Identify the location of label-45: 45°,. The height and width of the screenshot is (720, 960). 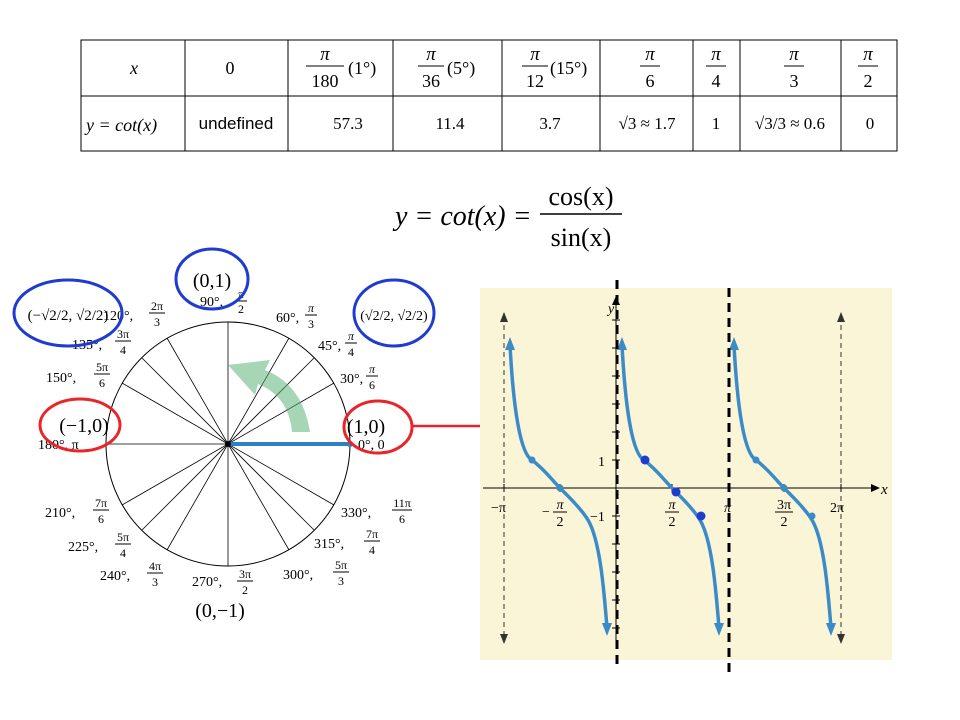
(329, 346).